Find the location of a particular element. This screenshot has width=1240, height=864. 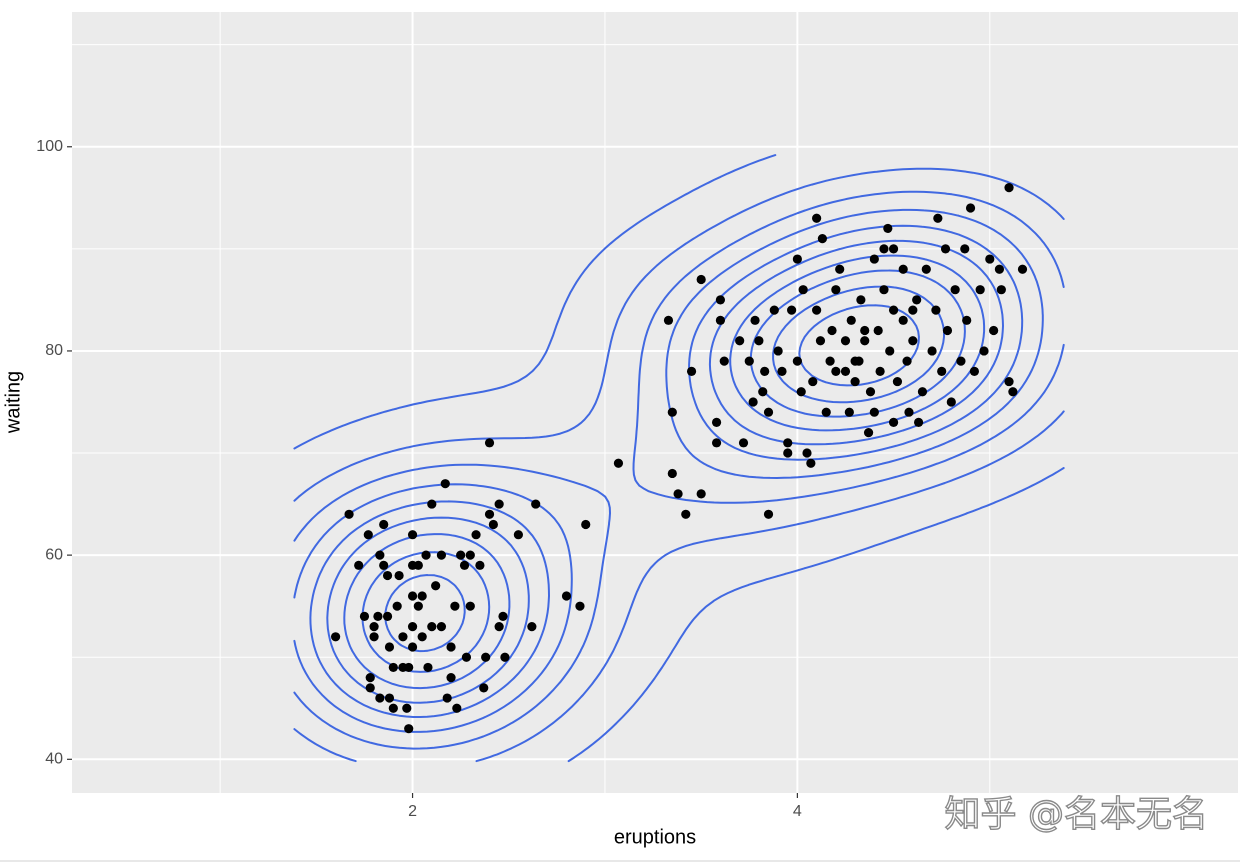

y-axis-title: waiting is located at coordinates (13, 402).